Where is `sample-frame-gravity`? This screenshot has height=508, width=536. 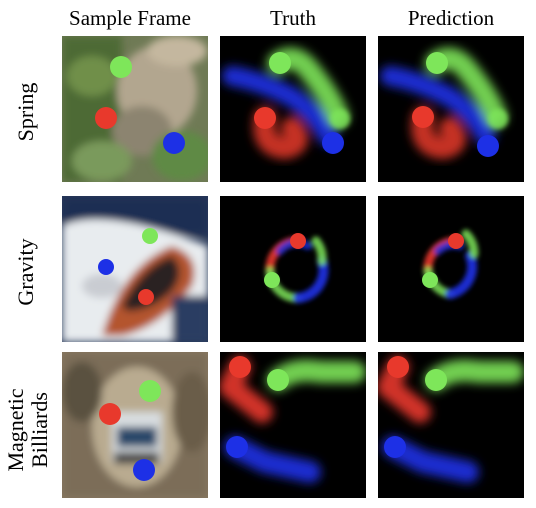
sample-frame-gravity is located at coordinates (135, 269).